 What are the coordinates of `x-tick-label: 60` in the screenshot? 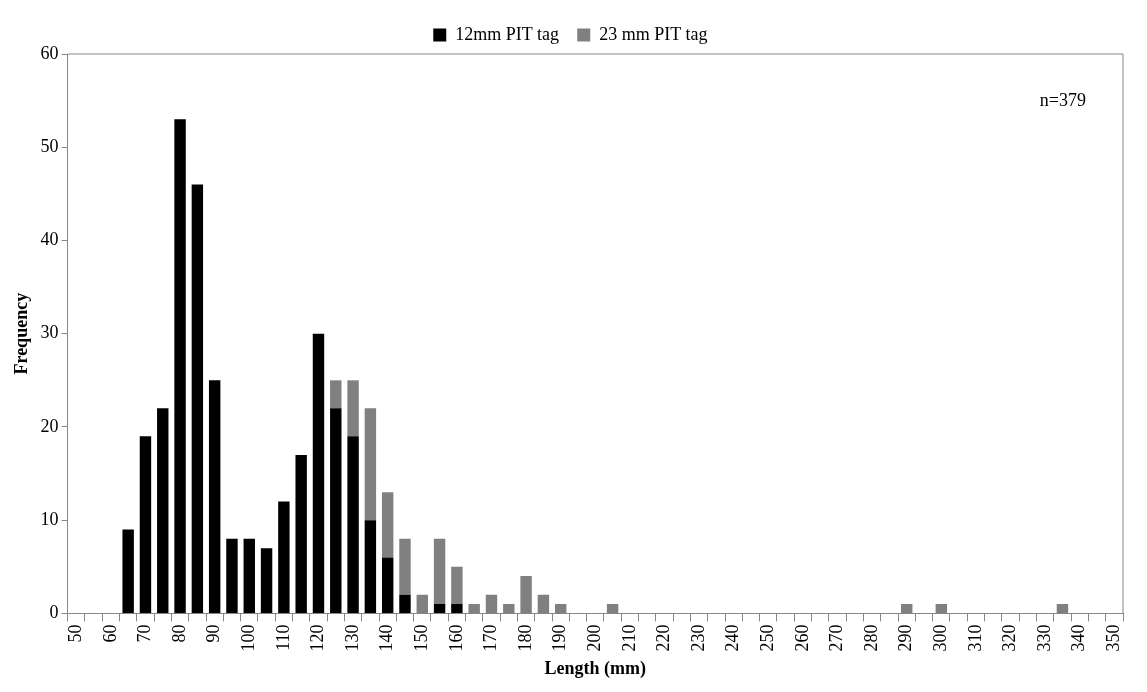 It's located at (109, 633).